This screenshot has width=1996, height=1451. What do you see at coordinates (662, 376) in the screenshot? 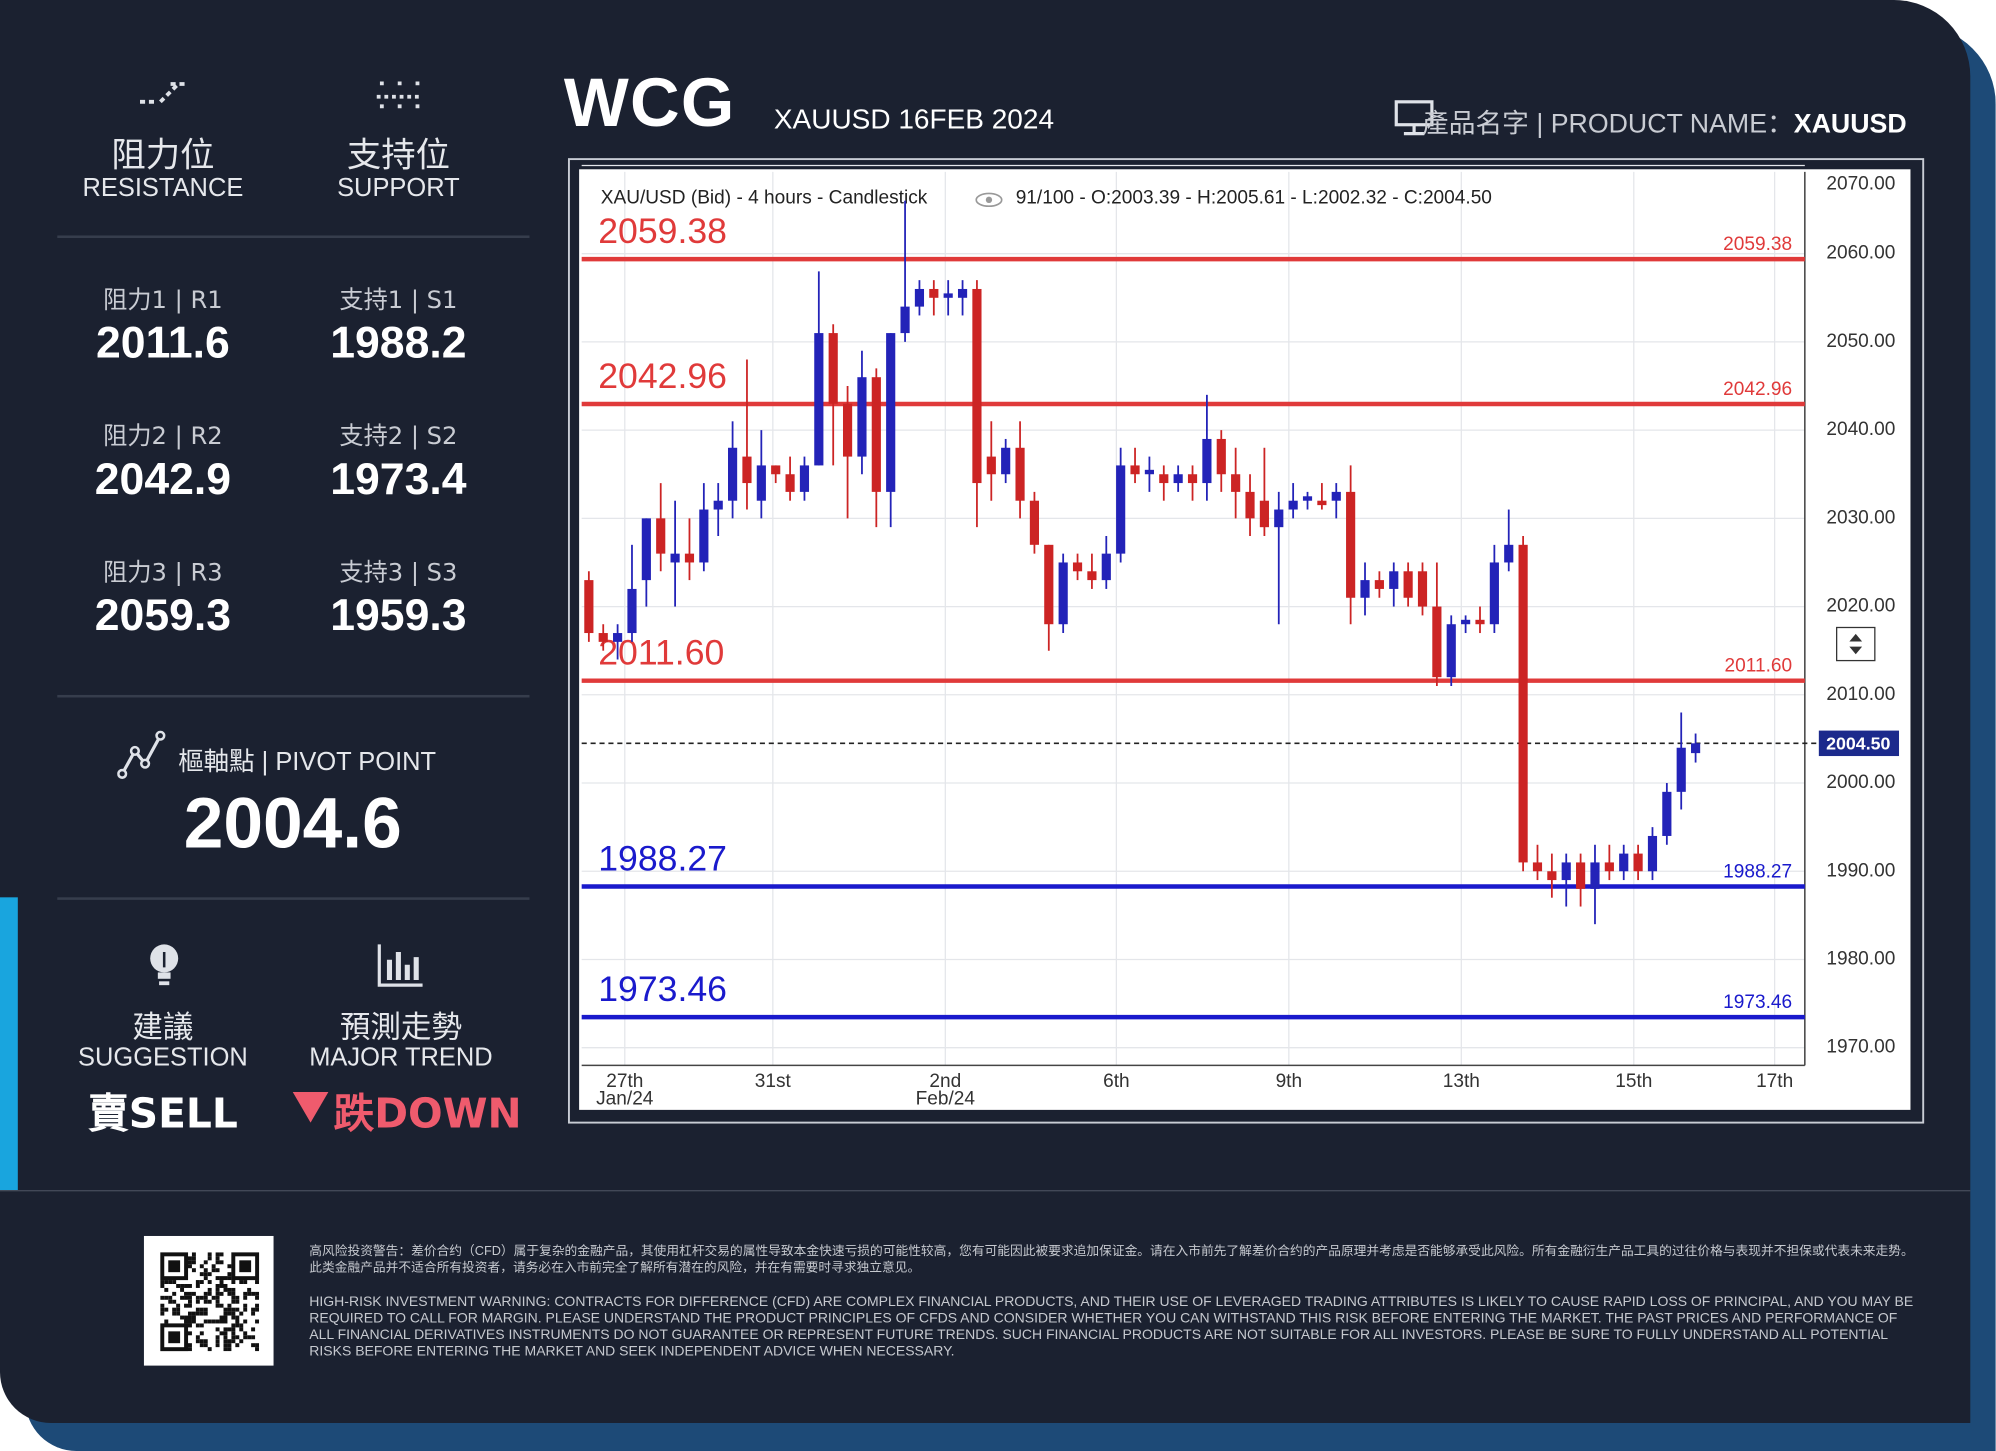
I see `level-label: 2042.96` at bounding box center [662, 376].